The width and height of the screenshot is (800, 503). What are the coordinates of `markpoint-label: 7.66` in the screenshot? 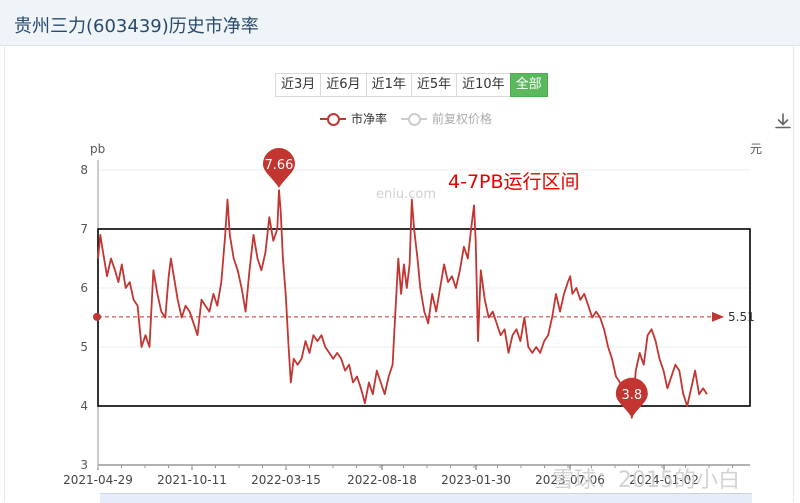 It's located at (278, 165).